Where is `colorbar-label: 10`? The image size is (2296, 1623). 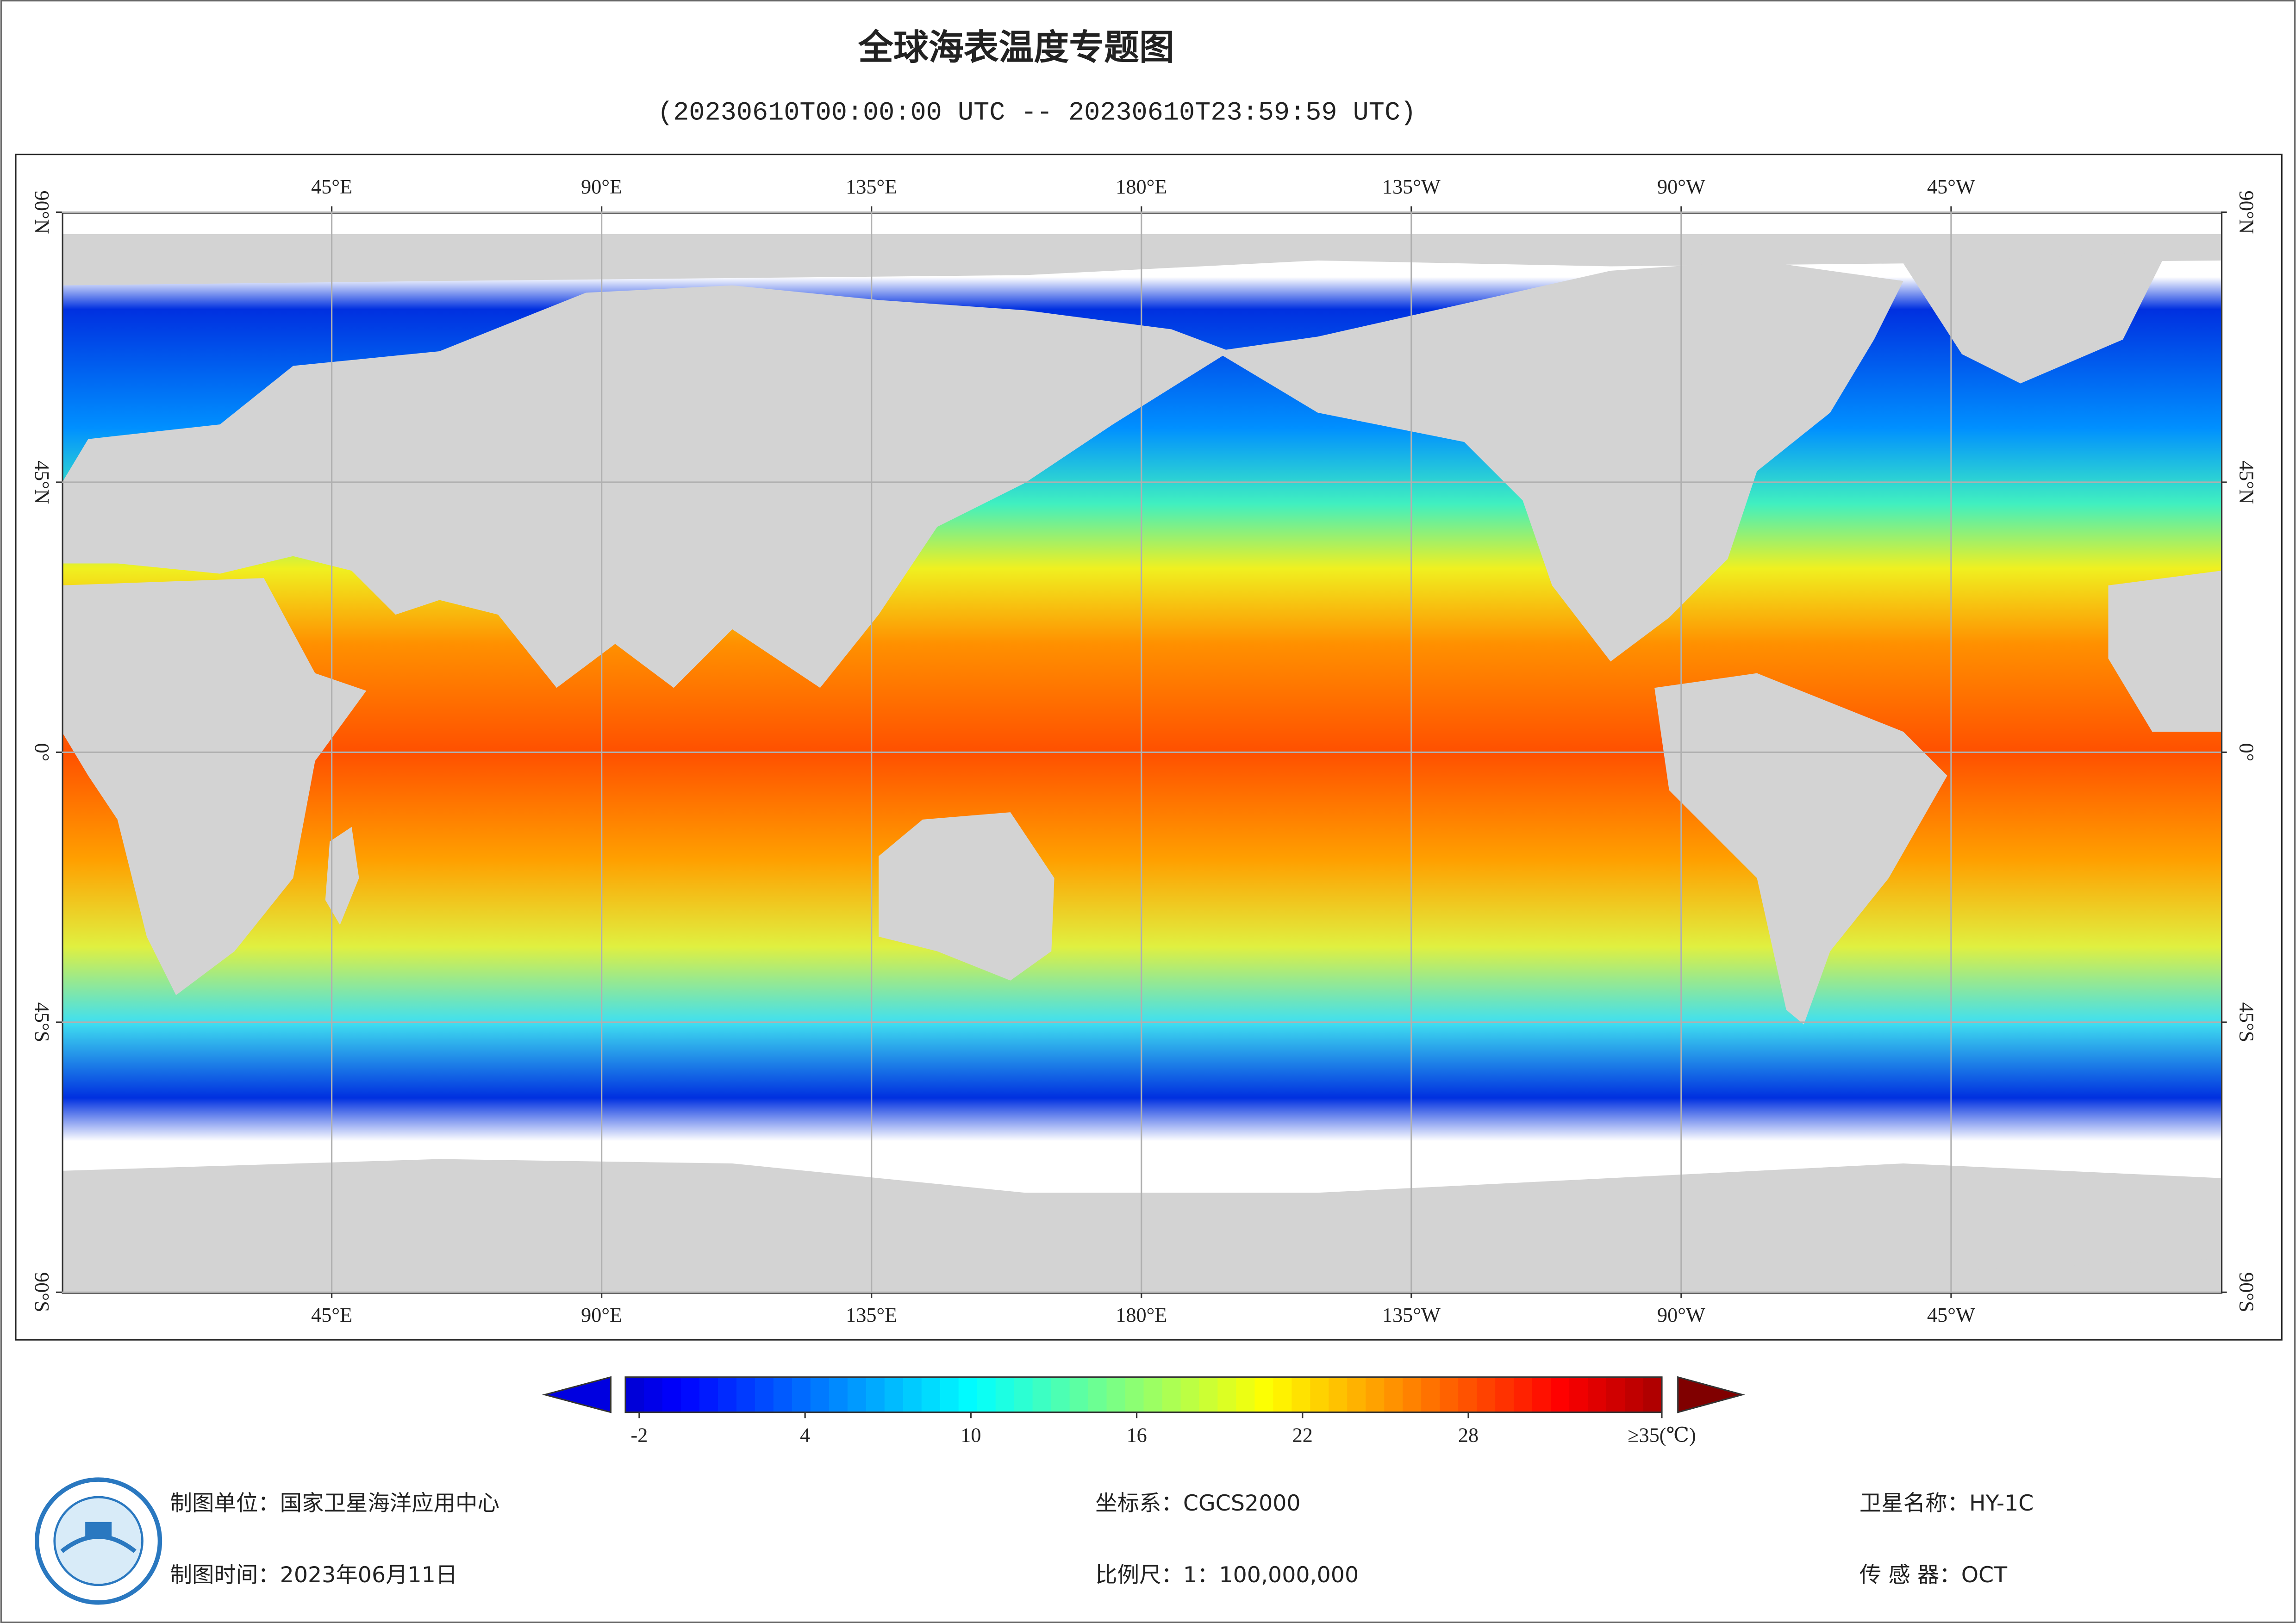
colorbar-label: 10 is located at coordinates (971, 1435).